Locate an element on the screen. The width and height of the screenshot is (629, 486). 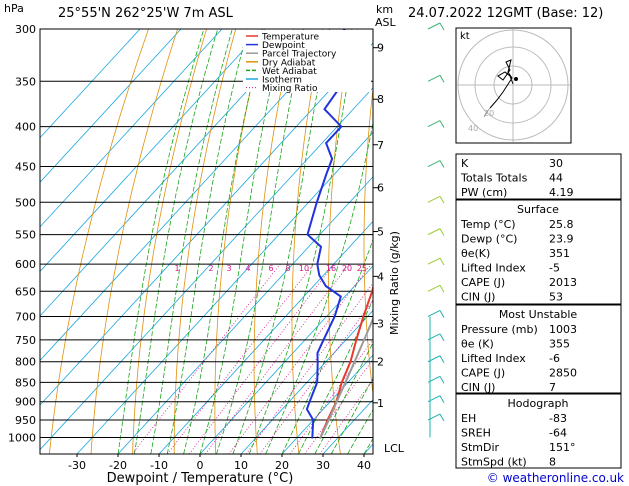
hodograph-table-title: Hodograph is located at coordinates (538, 403).